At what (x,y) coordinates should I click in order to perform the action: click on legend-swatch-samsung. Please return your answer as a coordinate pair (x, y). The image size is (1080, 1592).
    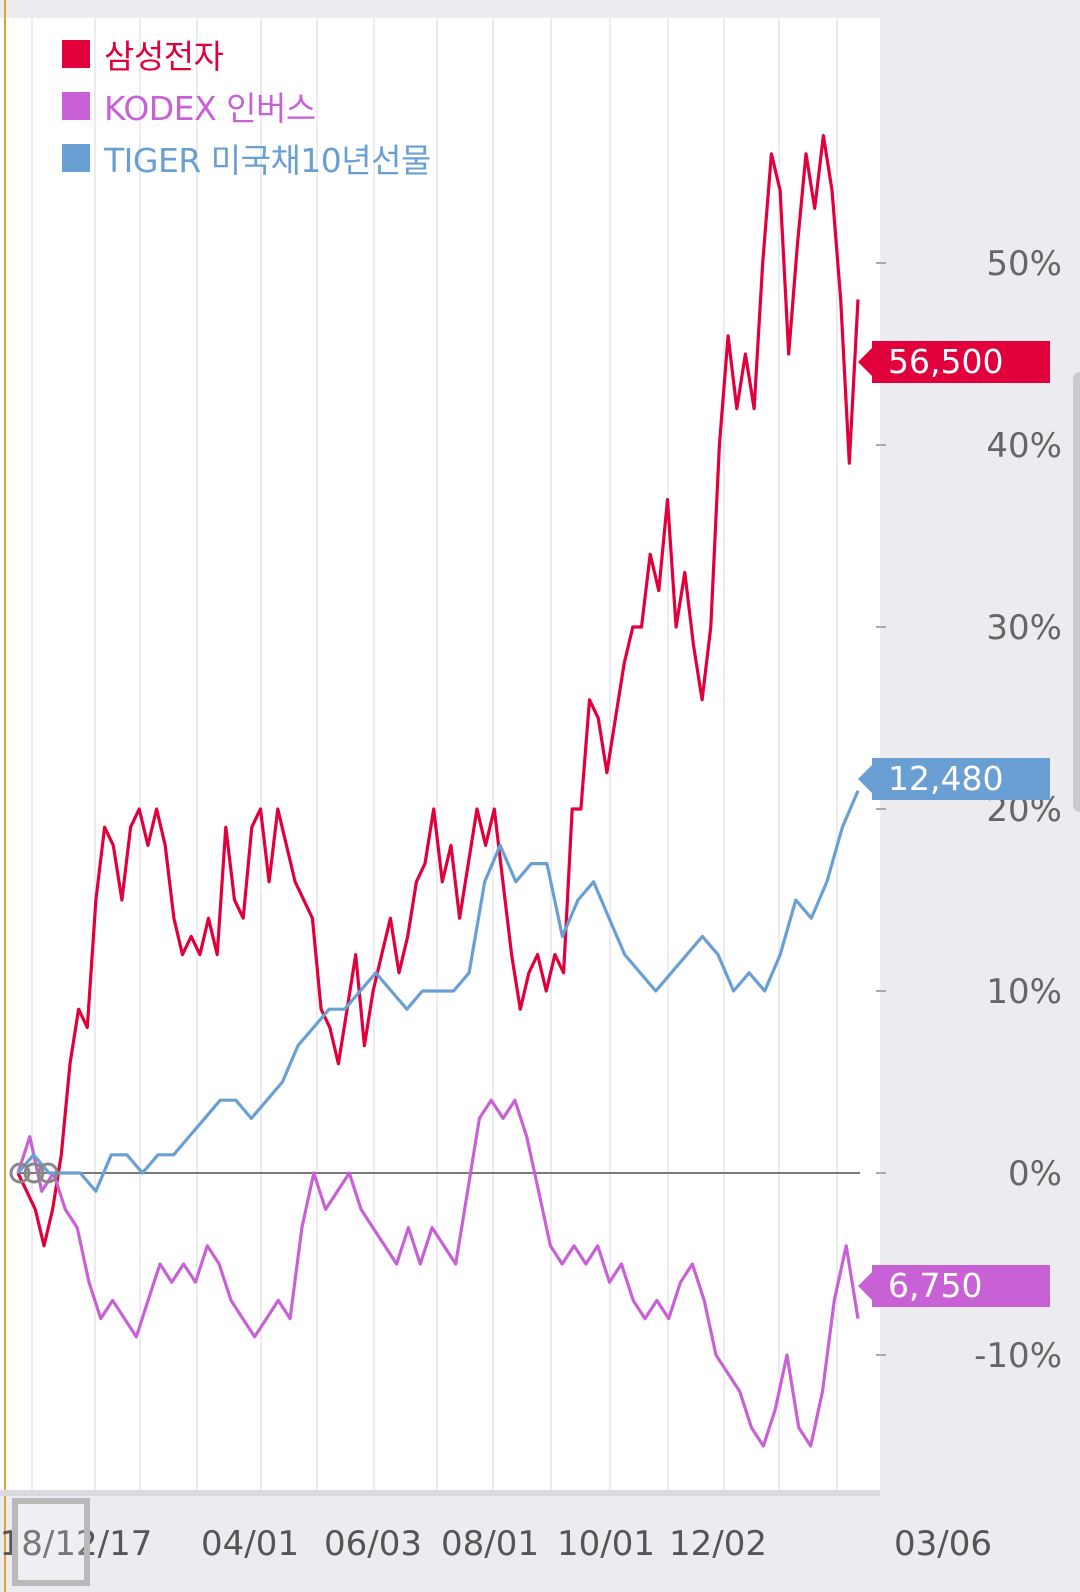
    Looking at the image, I should click on (76, 54).